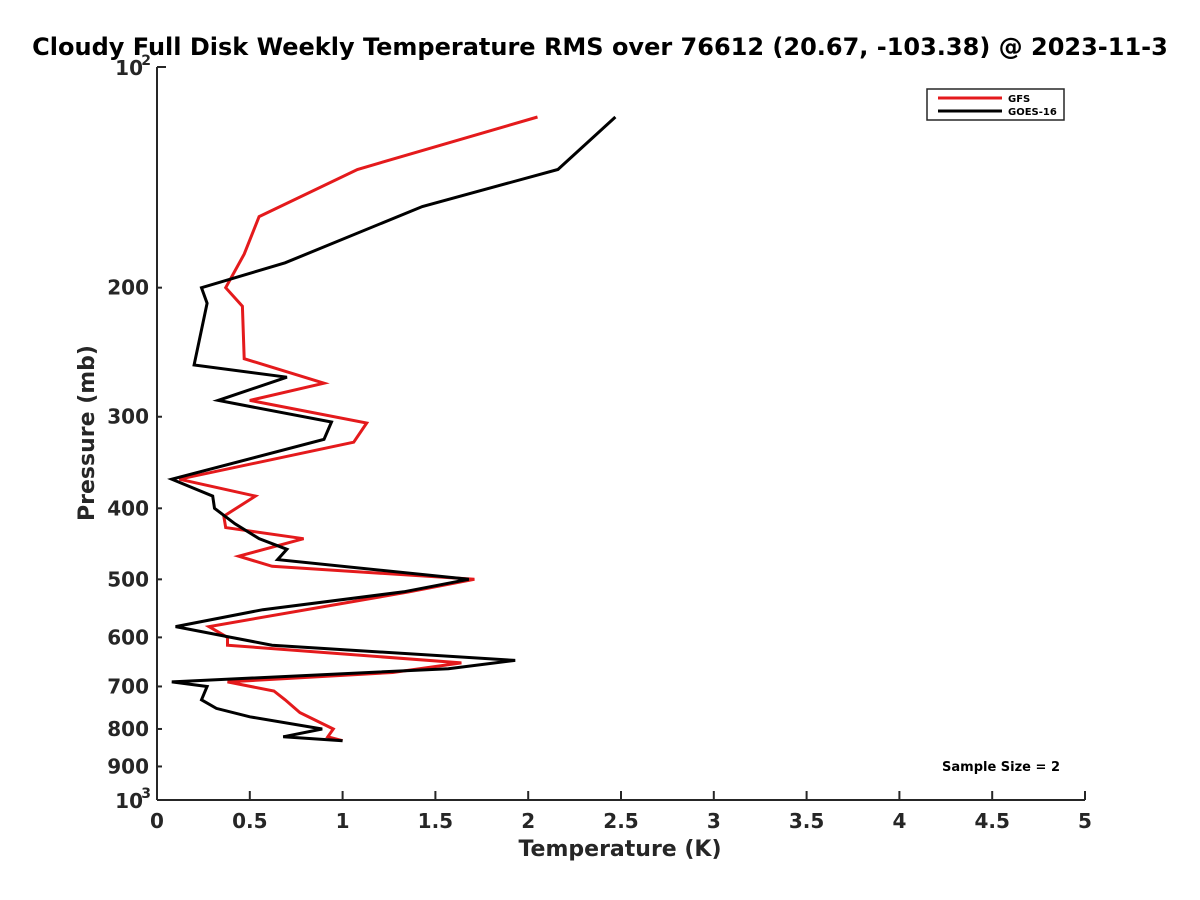 The image size is (1200, 900). What do you see at coordinates (128, 729) in the screenshot?
I see `y-tick-label: 800` at bounding box center [128, 729].